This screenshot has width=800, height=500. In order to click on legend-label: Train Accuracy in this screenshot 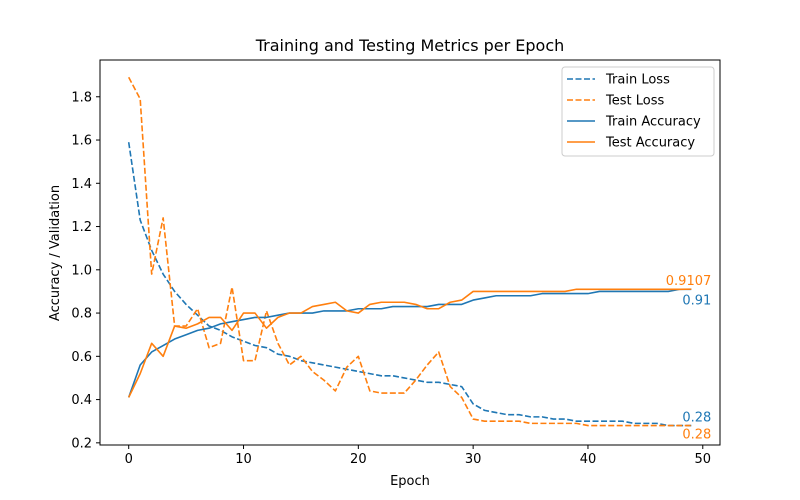, I will do `click(653, 122)`.